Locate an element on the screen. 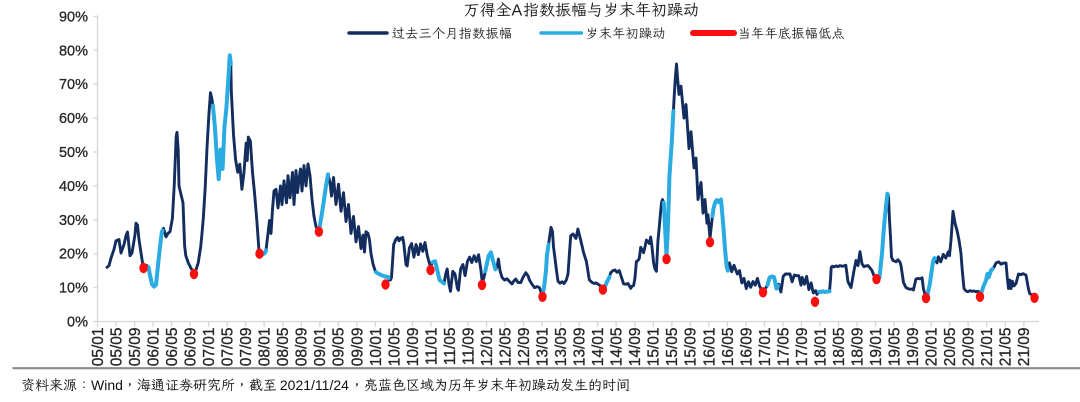 The width and height of the screenshot is (1080, 402). svg-text: 17/05 is located at coordinates (783, 347).